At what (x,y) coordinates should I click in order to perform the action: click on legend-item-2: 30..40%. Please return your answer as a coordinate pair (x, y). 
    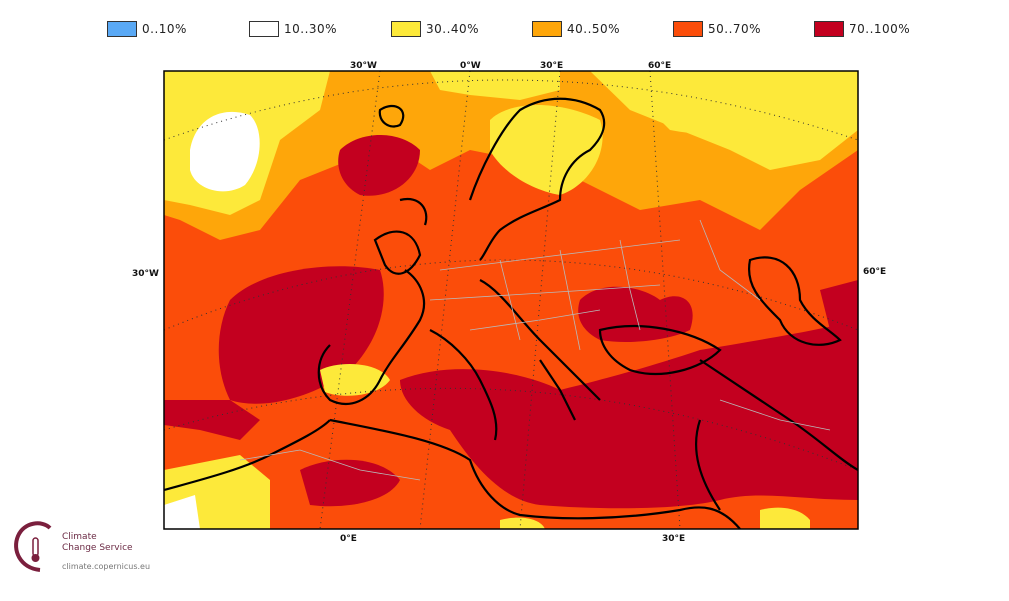
    Looking at the image, I should click on (435, 29).